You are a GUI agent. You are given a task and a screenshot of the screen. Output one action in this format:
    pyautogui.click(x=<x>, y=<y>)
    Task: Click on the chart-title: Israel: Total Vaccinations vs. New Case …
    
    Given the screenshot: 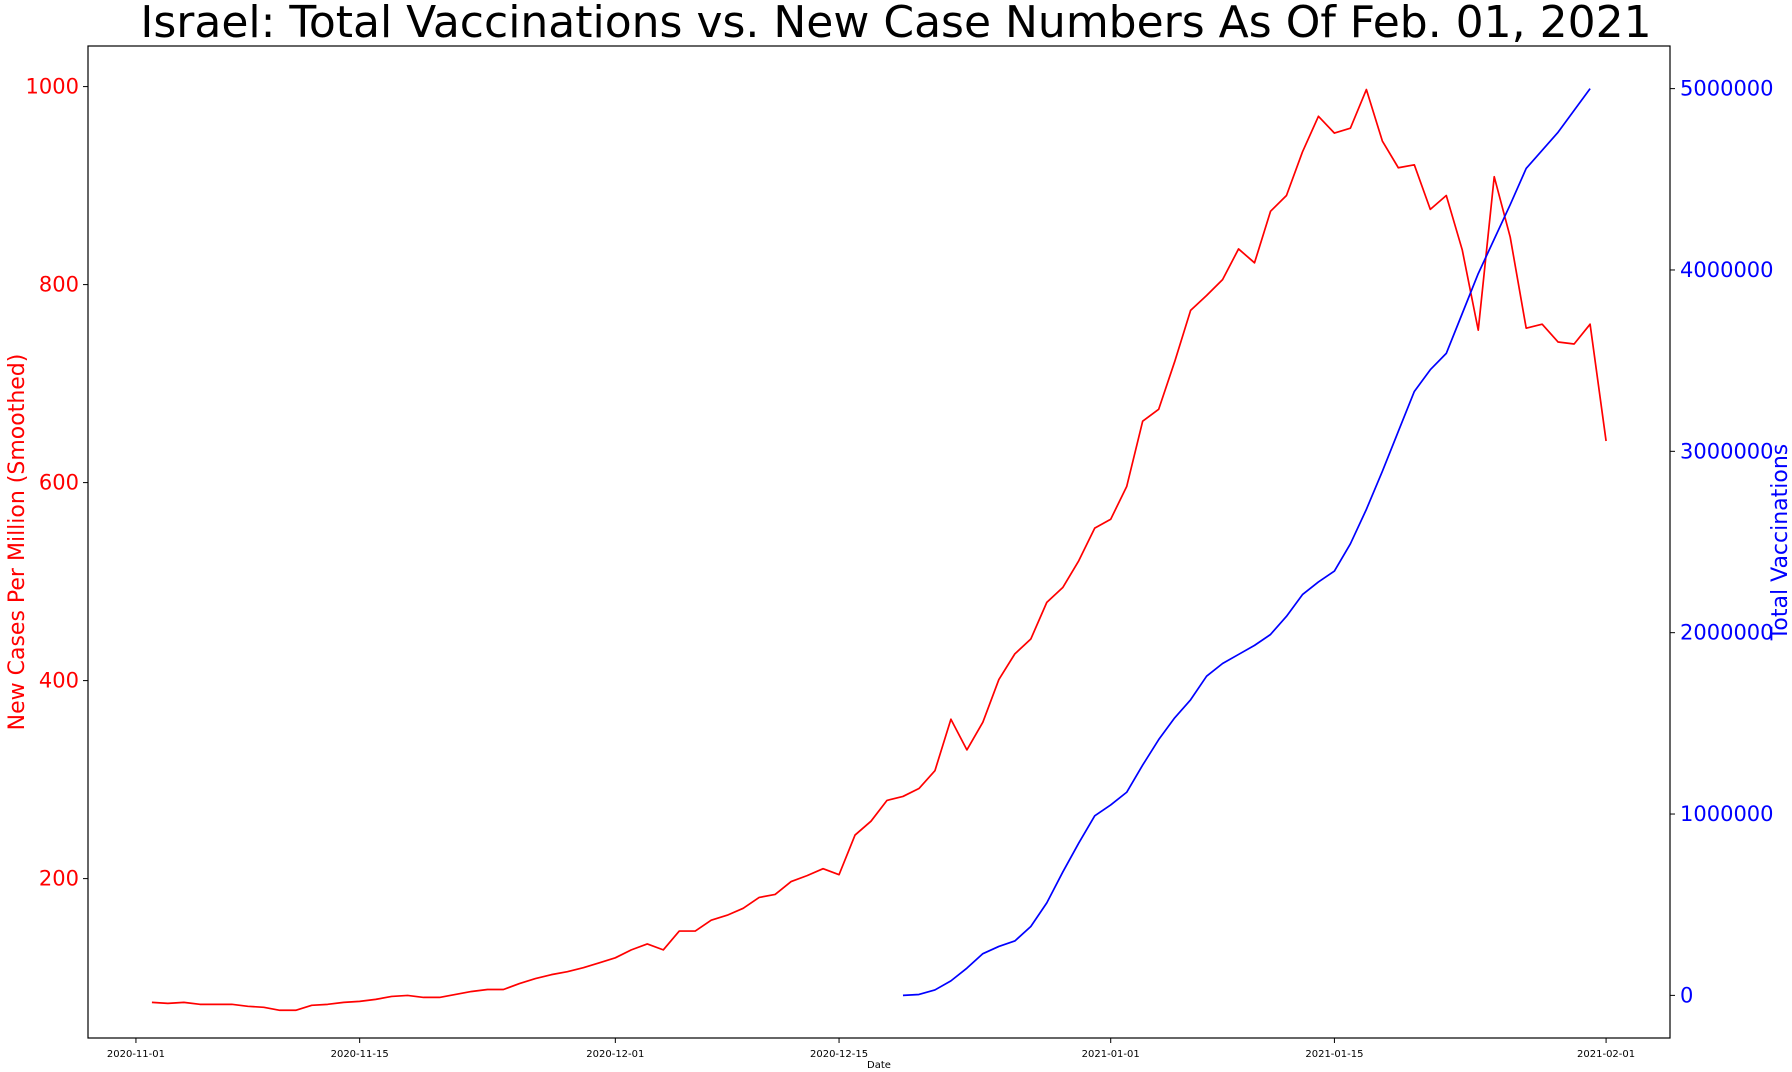 What is the action you would take?
    pyautogui.click(x=895, y=24)
    